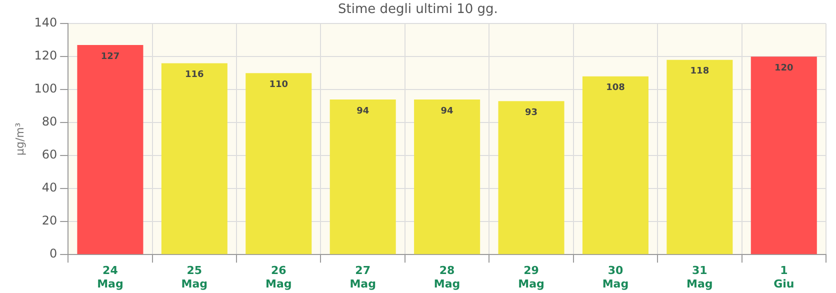 This screenshot has width=836, height=293. What do you see at coordinates (699, 277) in the screenshot?
I see `x-tick-label: 31 Mag` at bounding box center [699, 277].